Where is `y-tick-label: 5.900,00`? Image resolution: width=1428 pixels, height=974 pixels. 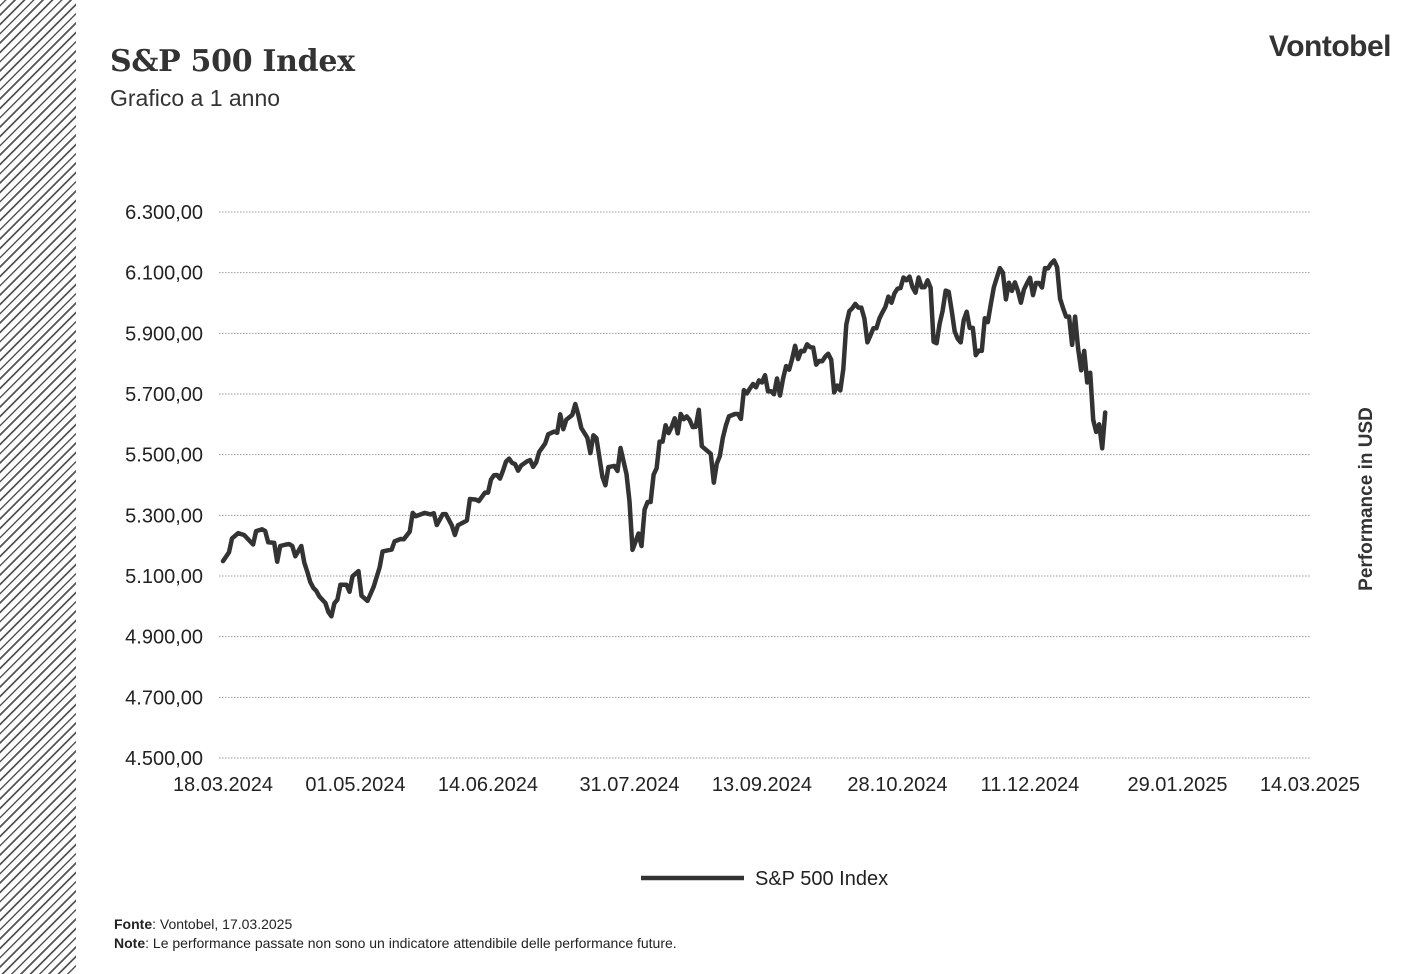
y-tick-label: 5.900,00 is located at coordinates (164, 334).